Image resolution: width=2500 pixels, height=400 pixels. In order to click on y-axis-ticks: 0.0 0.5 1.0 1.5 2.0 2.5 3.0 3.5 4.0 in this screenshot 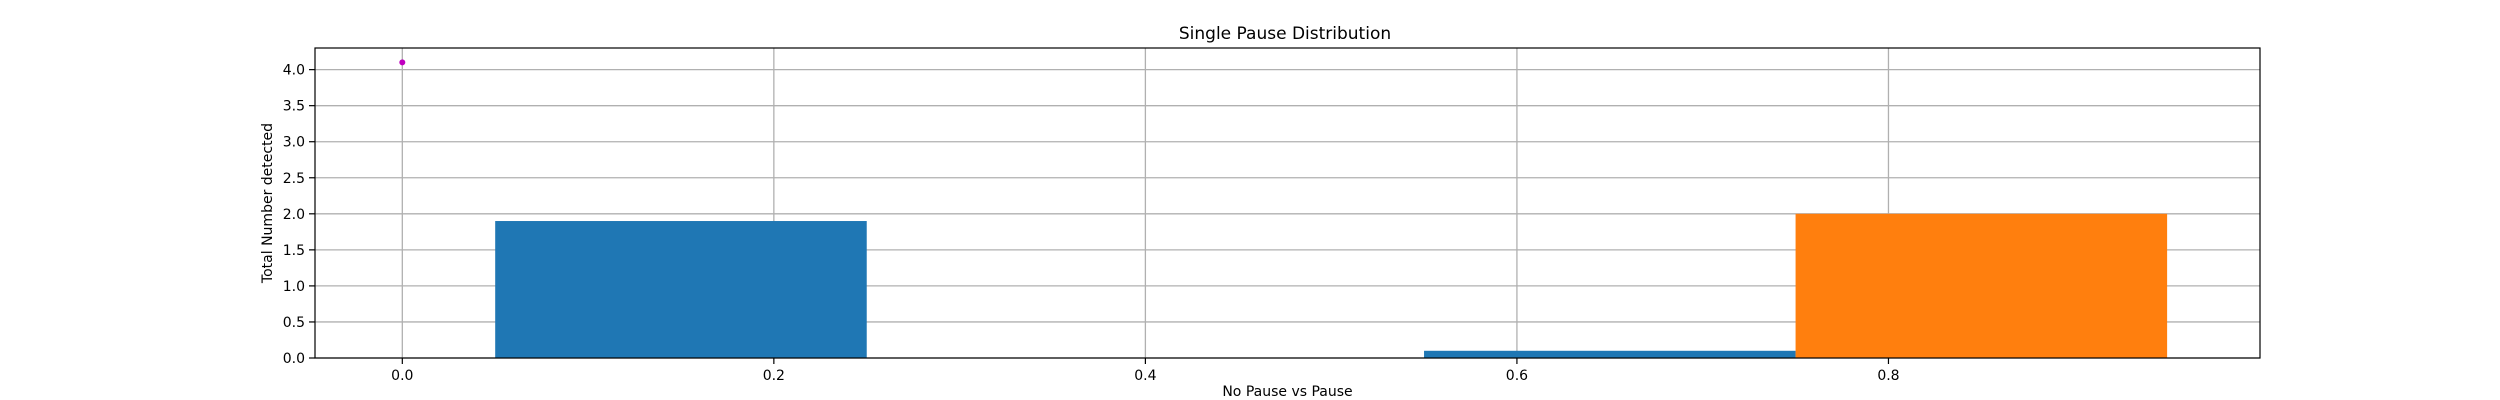, I will do `click(299, 215)`.